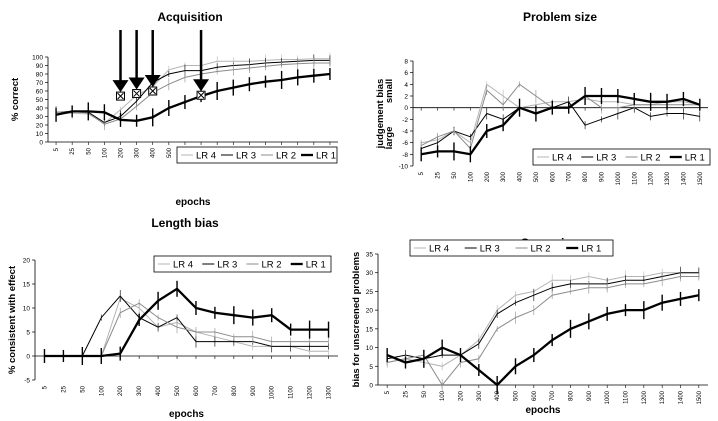 The image size is (718, 421). I want to click on x-tick-label: 1500, so click(701, 178).